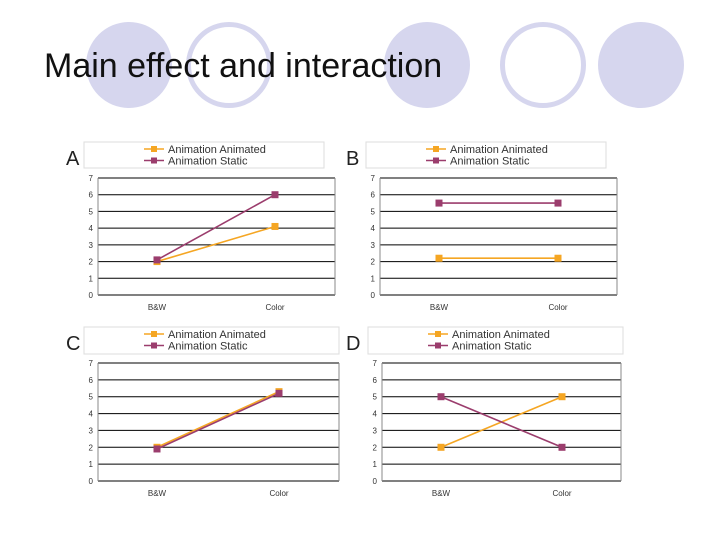 The width and height of the screenshot is (720, 540). What do you see at coordinates (91, 430) in the screenshot?
I see `chart-2-ytick-3: 3` at bounding box center [91, 430].